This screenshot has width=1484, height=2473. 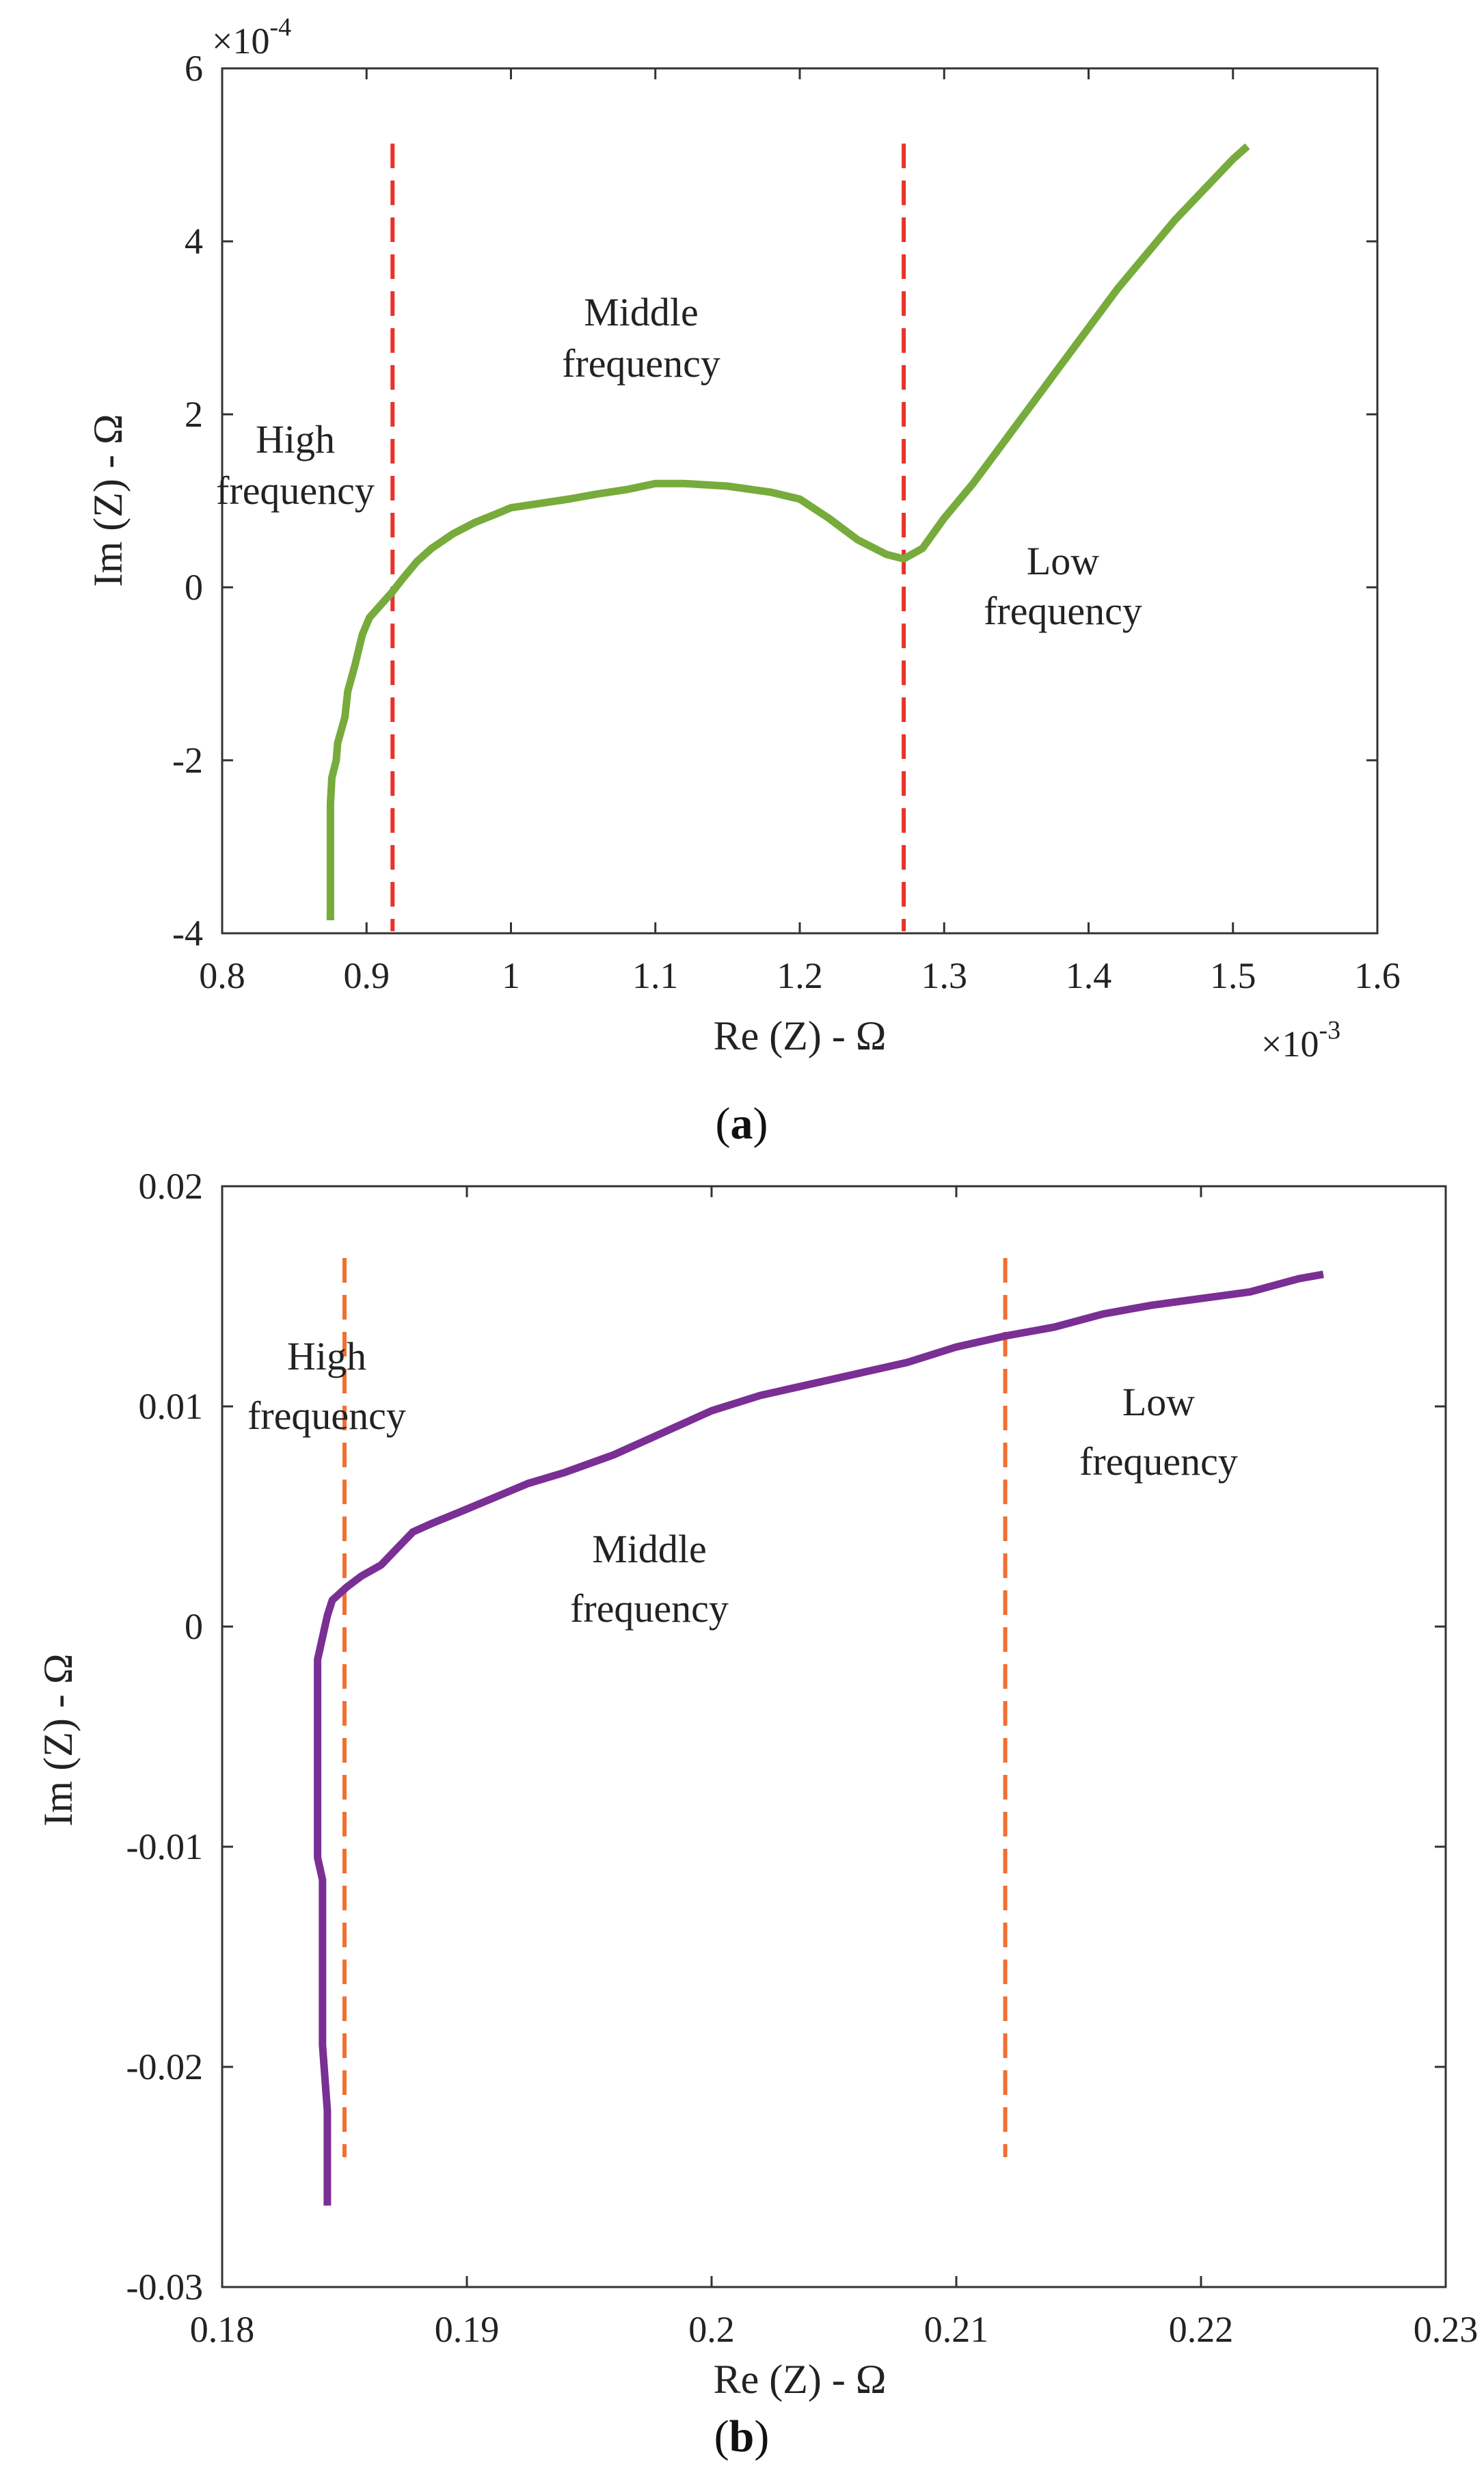 What do you see at coordinates (295, 439) in the screenshot?
I see `panel-a-annotation-high: High` at bounding box center [295, 439].